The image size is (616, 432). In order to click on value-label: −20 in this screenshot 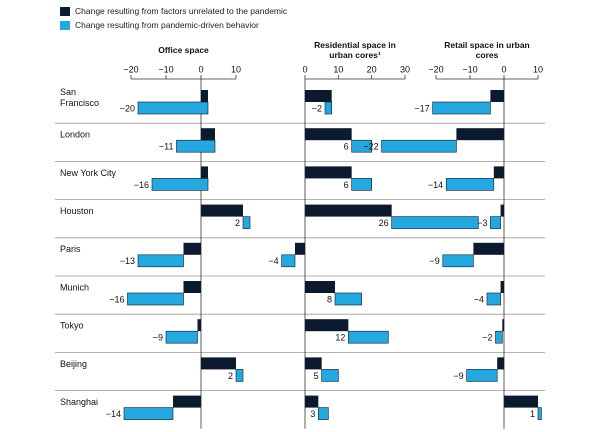, I will do `click(127, 108)`.